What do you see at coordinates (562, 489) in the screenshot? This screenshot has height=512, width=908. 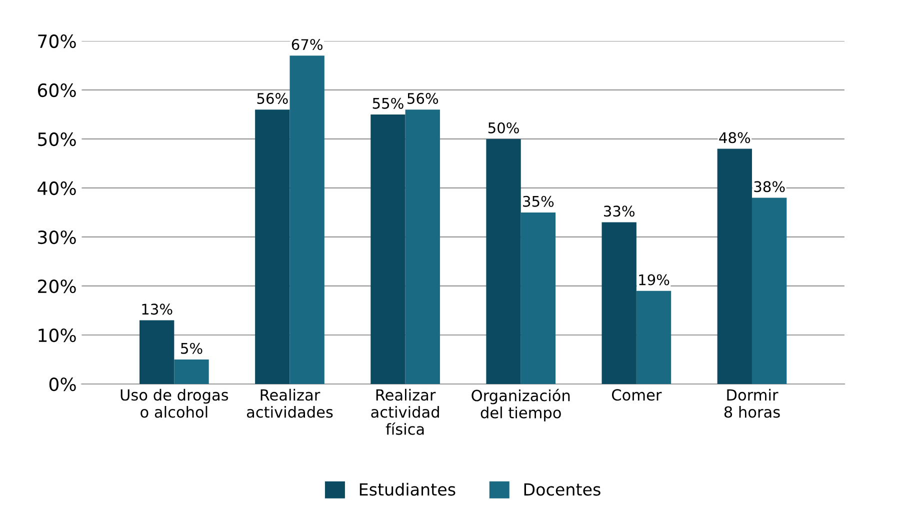 I see `legend-label: Docentes` at bounding box center [562, 489].